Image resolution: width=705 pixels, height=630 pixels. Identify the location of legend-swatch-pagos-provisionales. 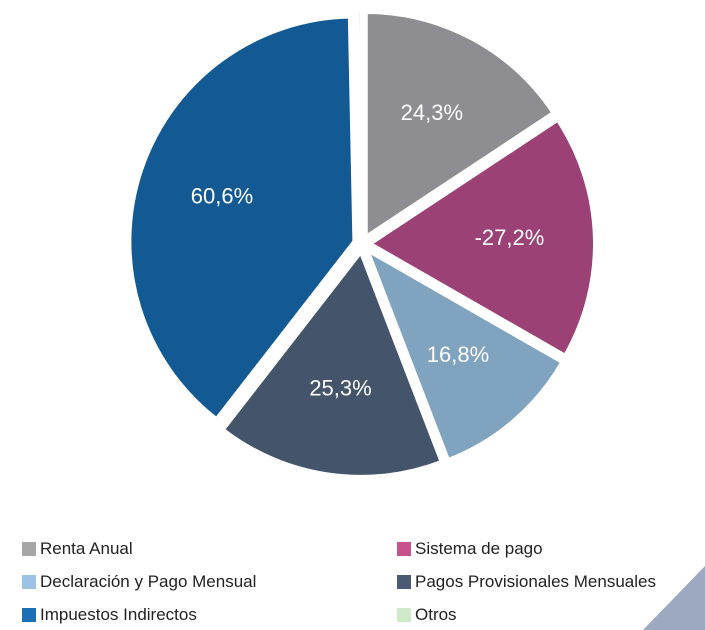
(404, 581).